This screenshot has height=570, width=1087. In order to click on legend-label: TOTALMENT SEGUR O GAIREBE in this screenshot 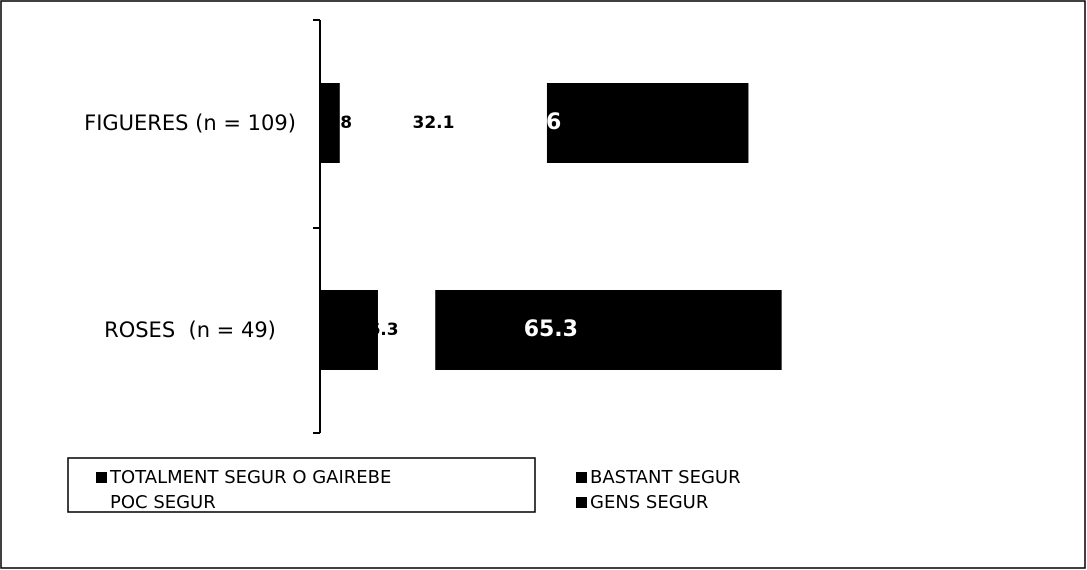, I will do `click(250, 477)`.